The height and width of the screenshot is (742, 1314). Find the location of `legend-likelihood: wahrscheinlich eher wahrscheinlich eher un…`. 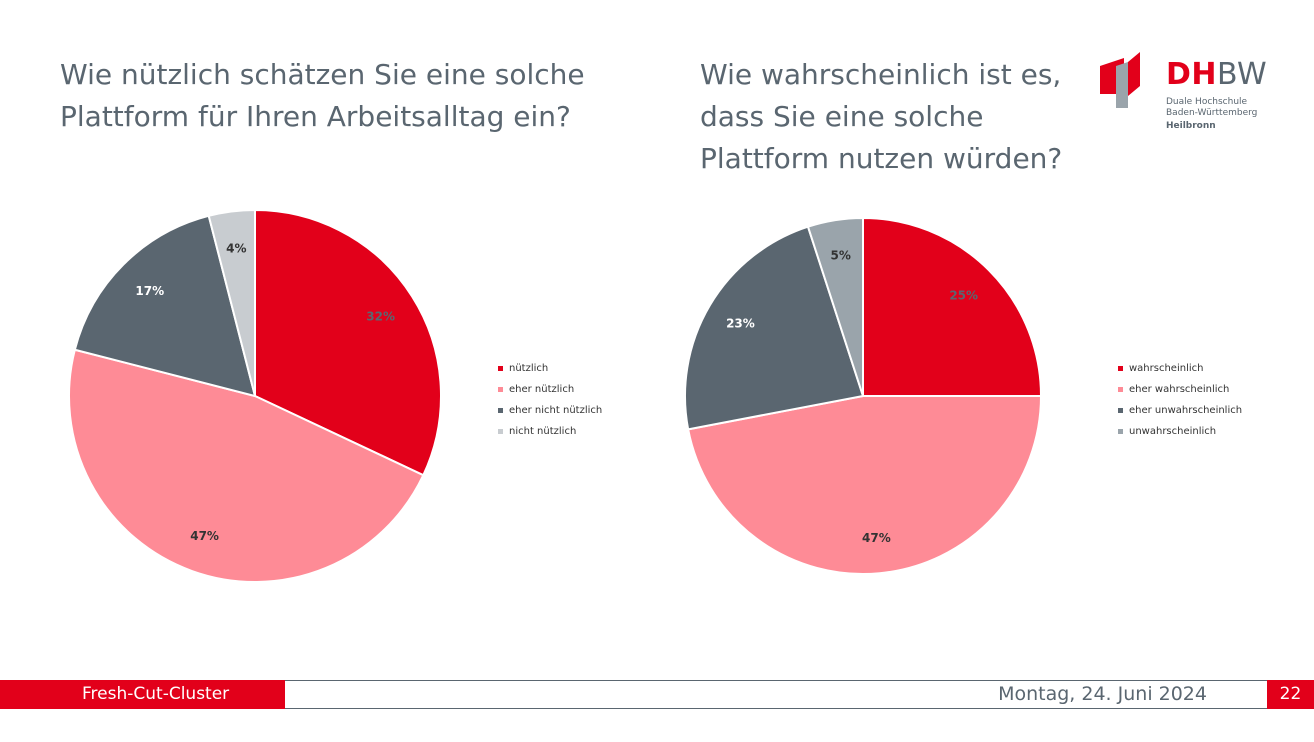

legend-likelihood: wahrscheinlich eher wahrscheinlich eher un… is located at coordinates (1180, 400).